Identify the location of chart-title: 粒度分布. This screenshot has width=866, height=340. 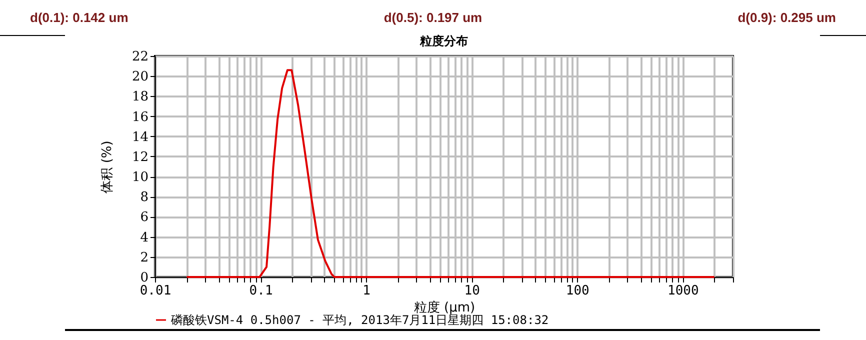
(443, 41).